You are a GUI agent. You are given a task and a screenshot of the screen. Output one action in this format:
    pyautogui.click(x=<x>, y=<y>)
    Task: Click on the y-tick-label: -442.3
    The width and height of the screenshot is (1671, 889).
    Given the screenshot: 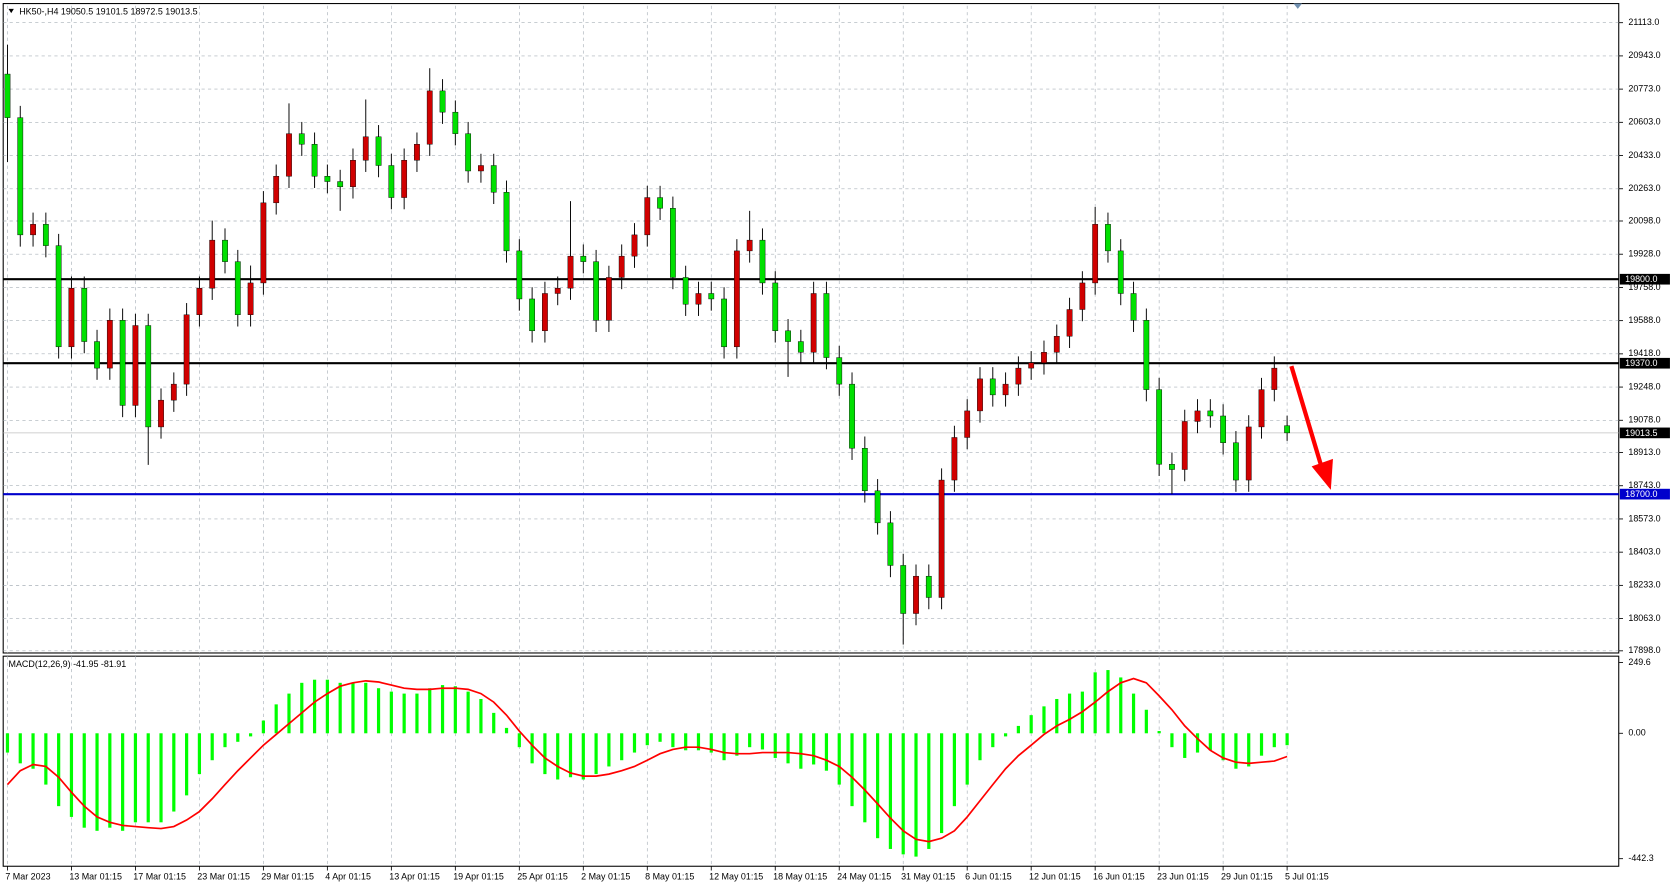 What is the action you would take?
    pyautogui.click(x=1640, y=858)
    